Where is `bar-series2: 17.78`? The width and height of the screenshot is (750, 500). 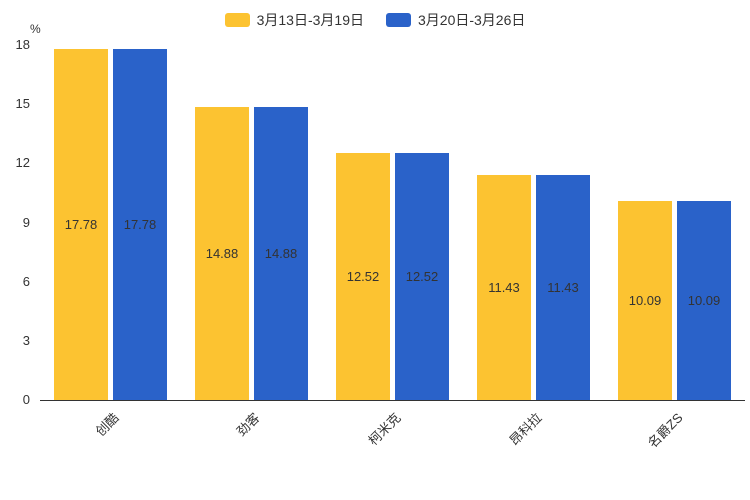
bar-series2: 17.78 is located at coordinates (140, 224).